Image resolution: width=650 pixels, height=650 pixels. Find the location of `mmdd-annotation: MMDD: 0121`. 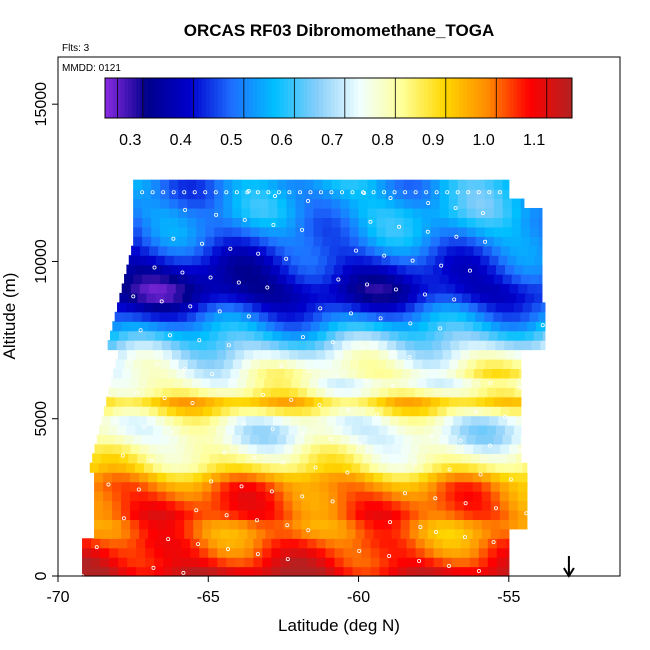

mmdd-annotation: MMDD: 0121 is located at coordinates (91, 68).